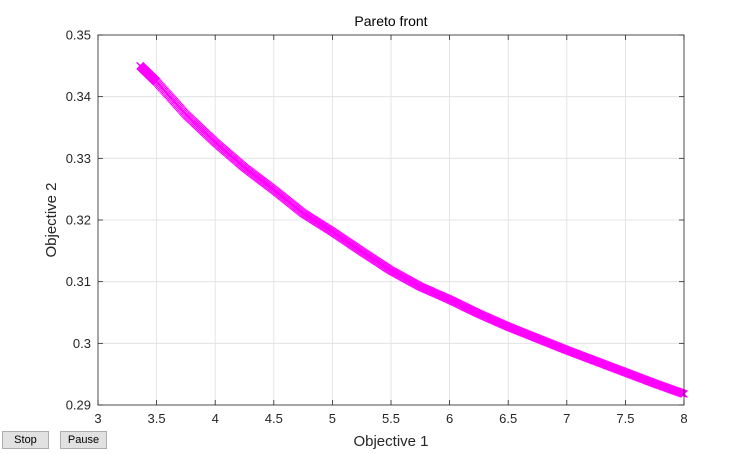  I want to click on x-tick-label: 6, so click(449, 418).